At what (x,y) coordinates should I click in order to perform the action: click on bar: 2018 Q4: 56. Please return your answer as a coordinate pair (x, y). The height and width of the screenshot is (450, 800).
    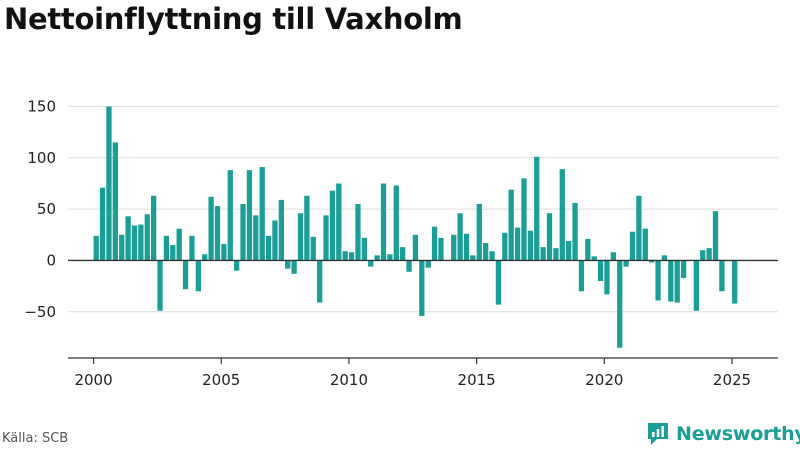
    Looking at the image, I should click on (575, 231).